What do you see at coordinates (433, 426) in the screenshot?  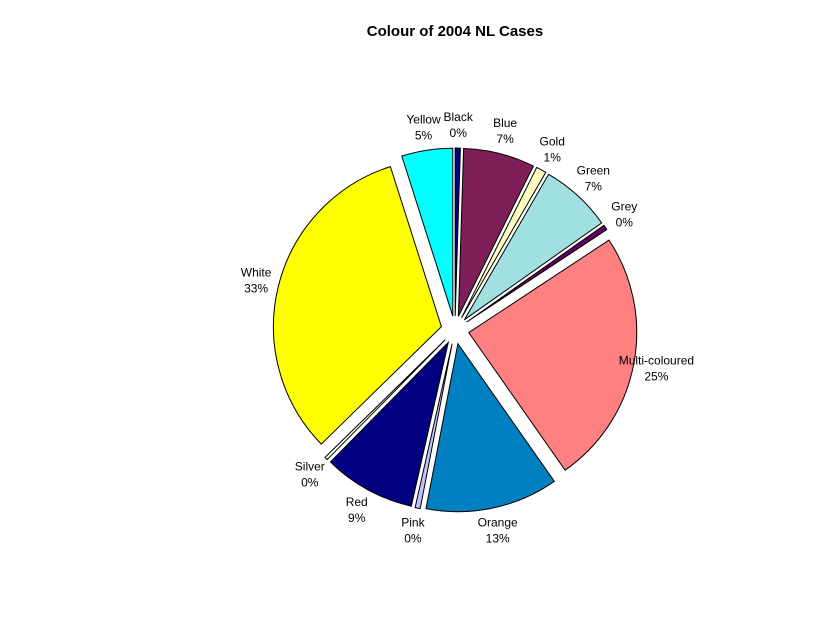 I see `pie-slice-pink` at bounding box center [433, 426].